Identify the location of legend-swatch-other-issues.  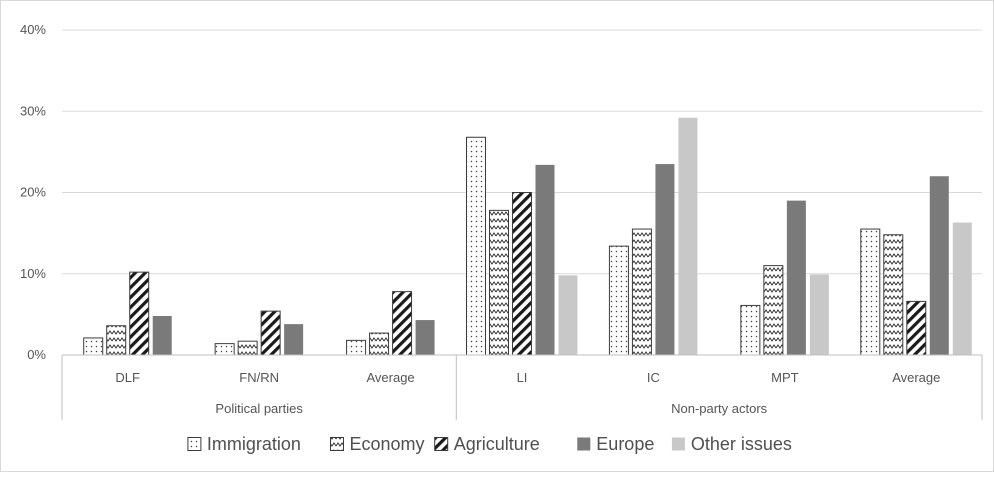
(678, 444).